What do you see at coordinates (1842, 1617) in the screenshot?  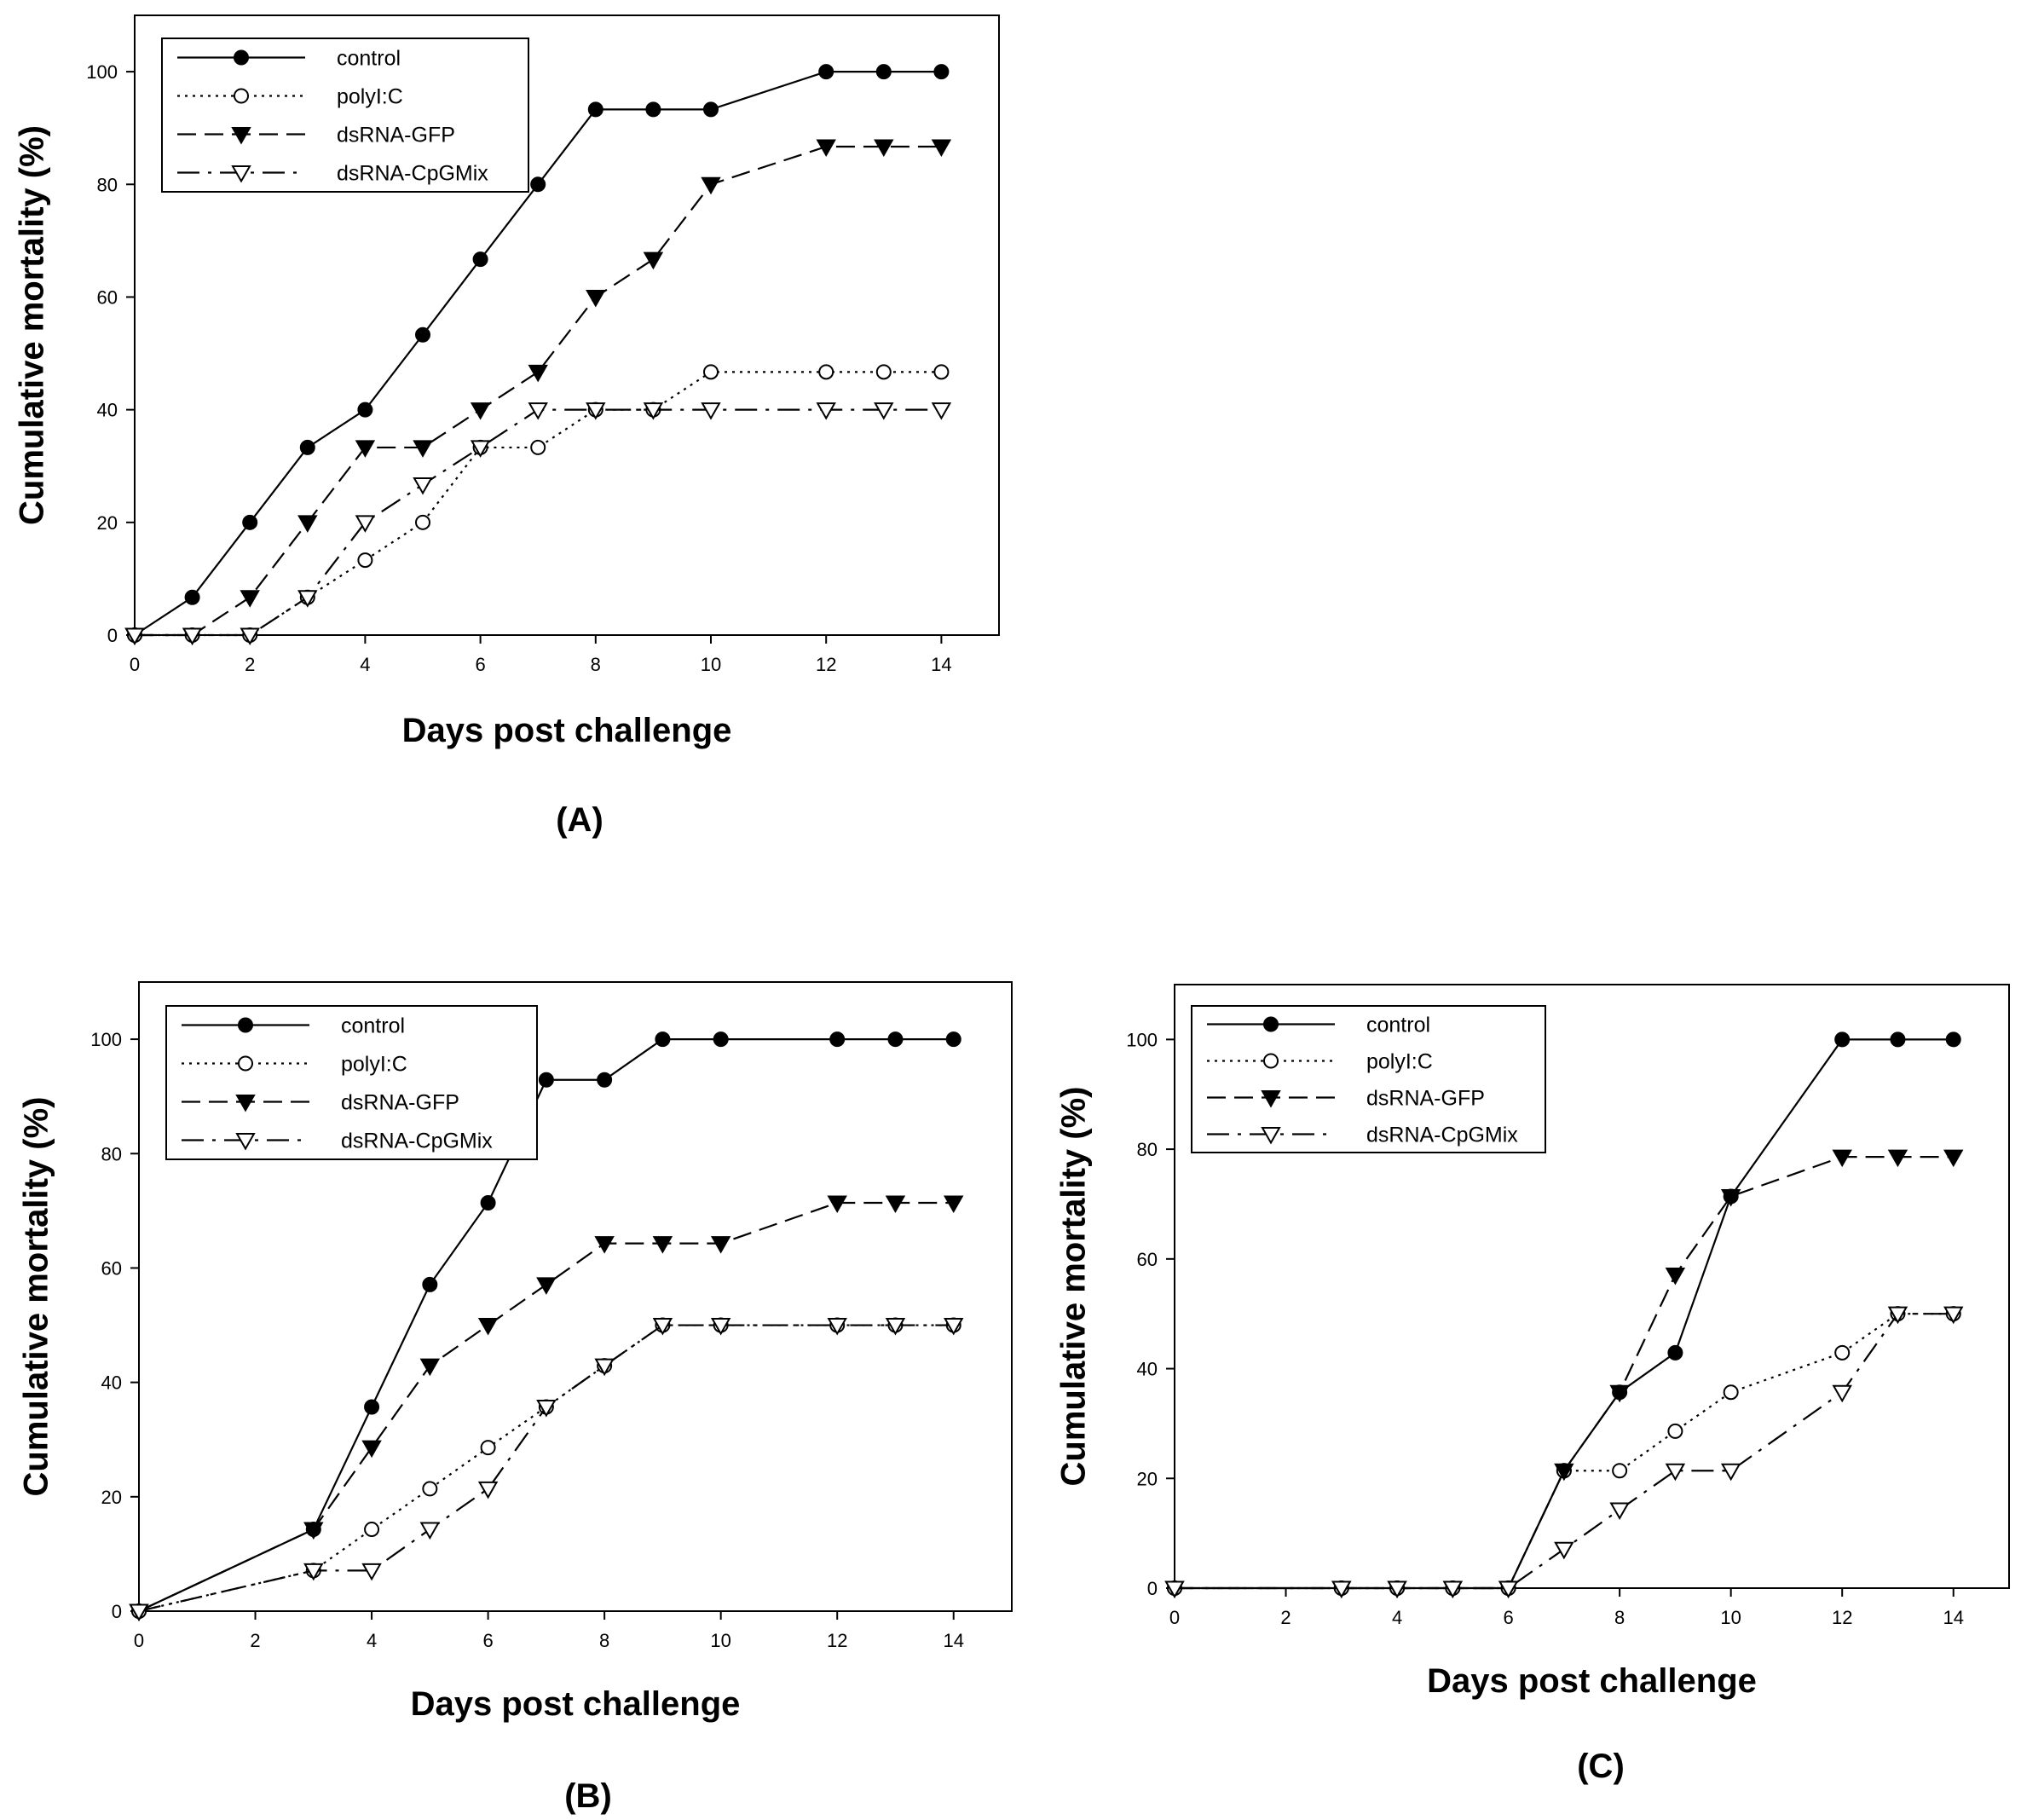 I see `x-tick-label: 12` at bounding box center [1842, 1617].